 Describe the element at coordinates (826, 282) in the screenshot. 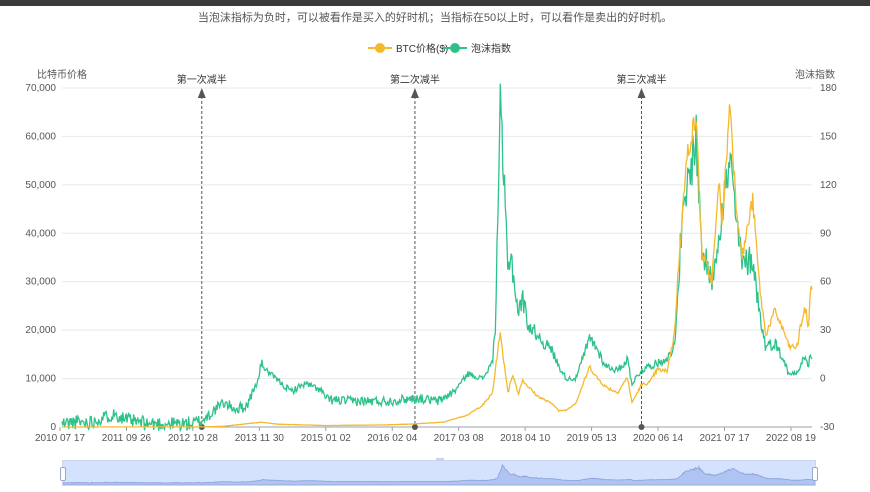

I see `right-tick-label: 60` at that location.